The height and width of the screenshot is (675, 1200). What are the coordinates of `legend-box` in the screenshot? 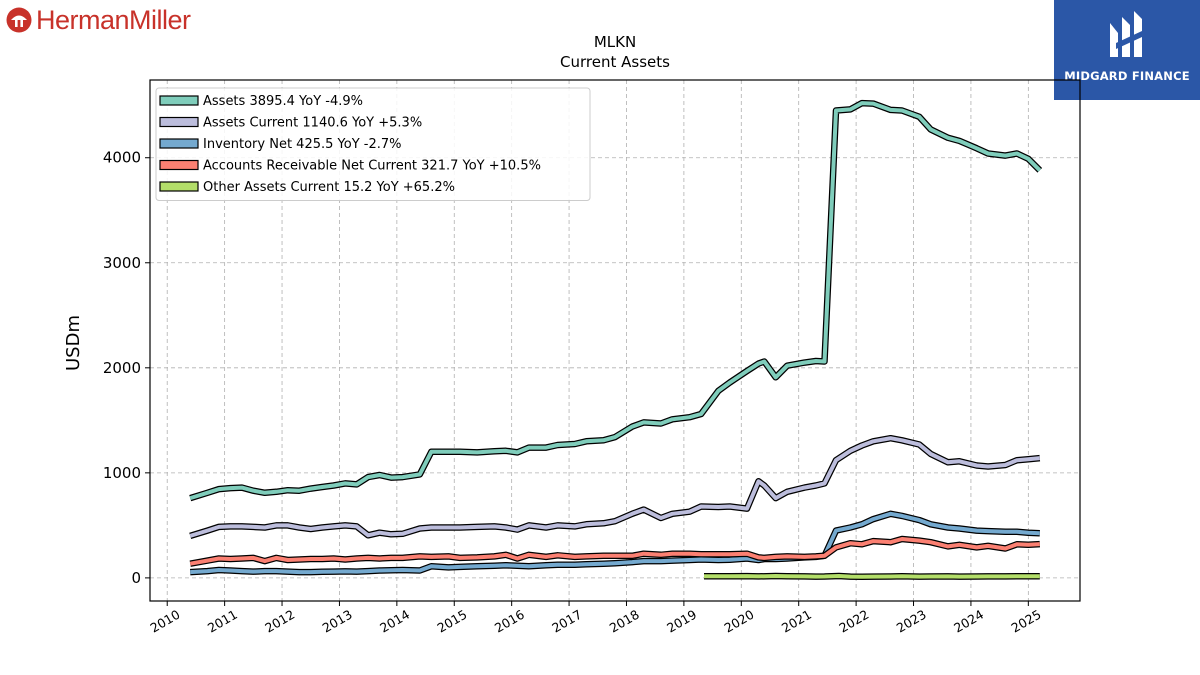 It's located at (373, 144).